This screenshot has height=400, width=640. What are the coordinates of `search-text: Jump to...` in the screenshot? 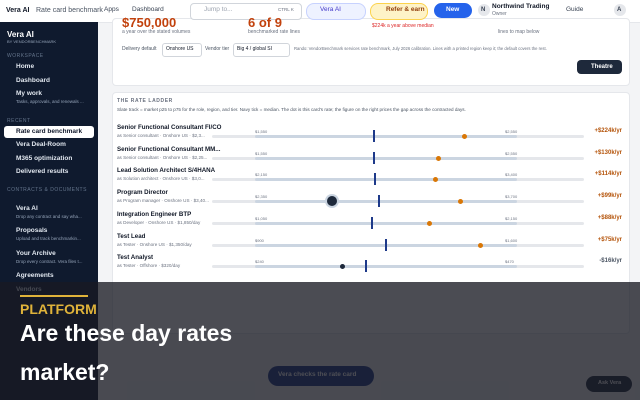 It's located at (218, 9).